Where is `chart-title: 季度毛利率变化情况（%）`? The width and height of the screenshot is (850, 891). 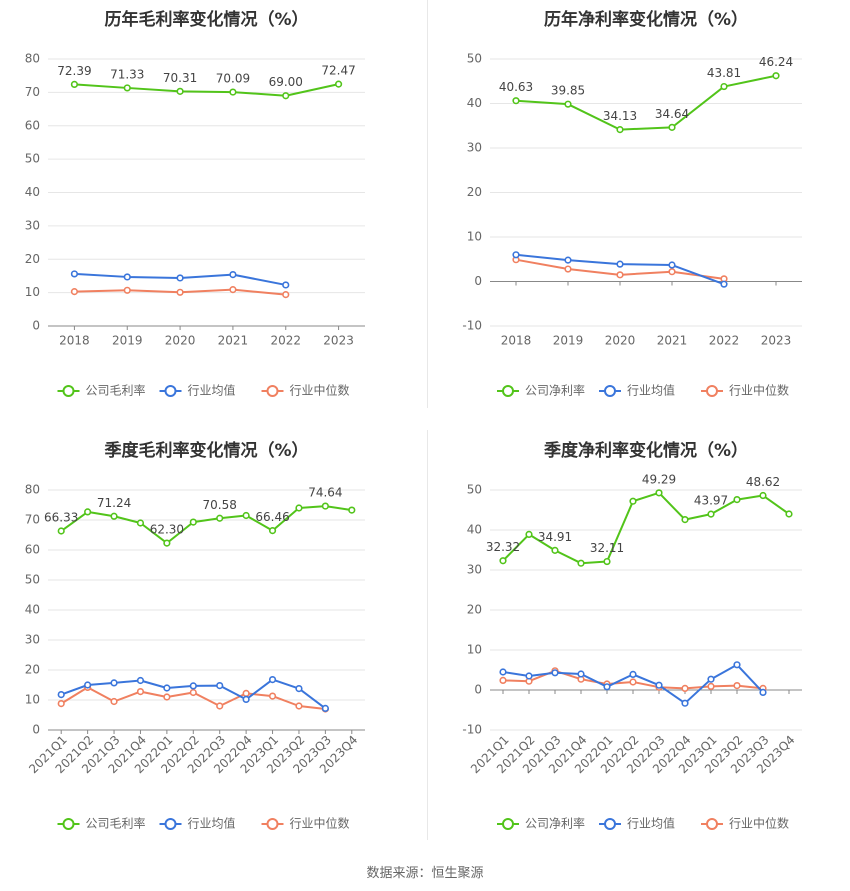 chart-title: 季度毛利率变化情况（%） is located at coordinates (206, 450).